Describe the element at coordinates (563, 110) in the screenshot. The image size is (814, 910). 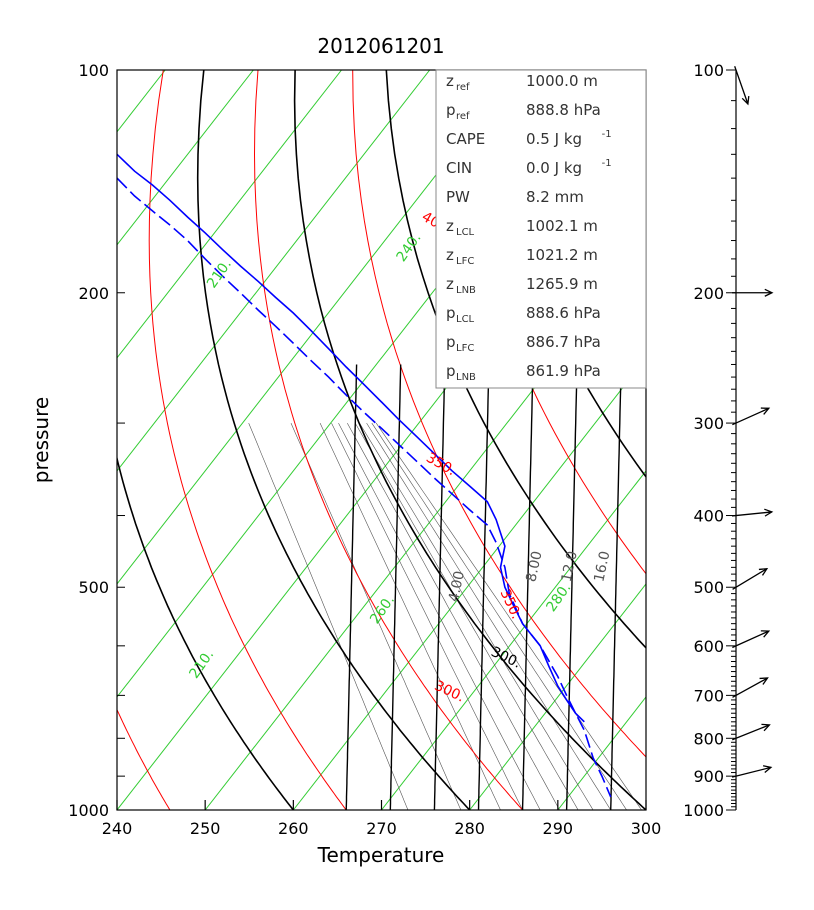
I see `info-row-value: 888.8 hPa` at that location.